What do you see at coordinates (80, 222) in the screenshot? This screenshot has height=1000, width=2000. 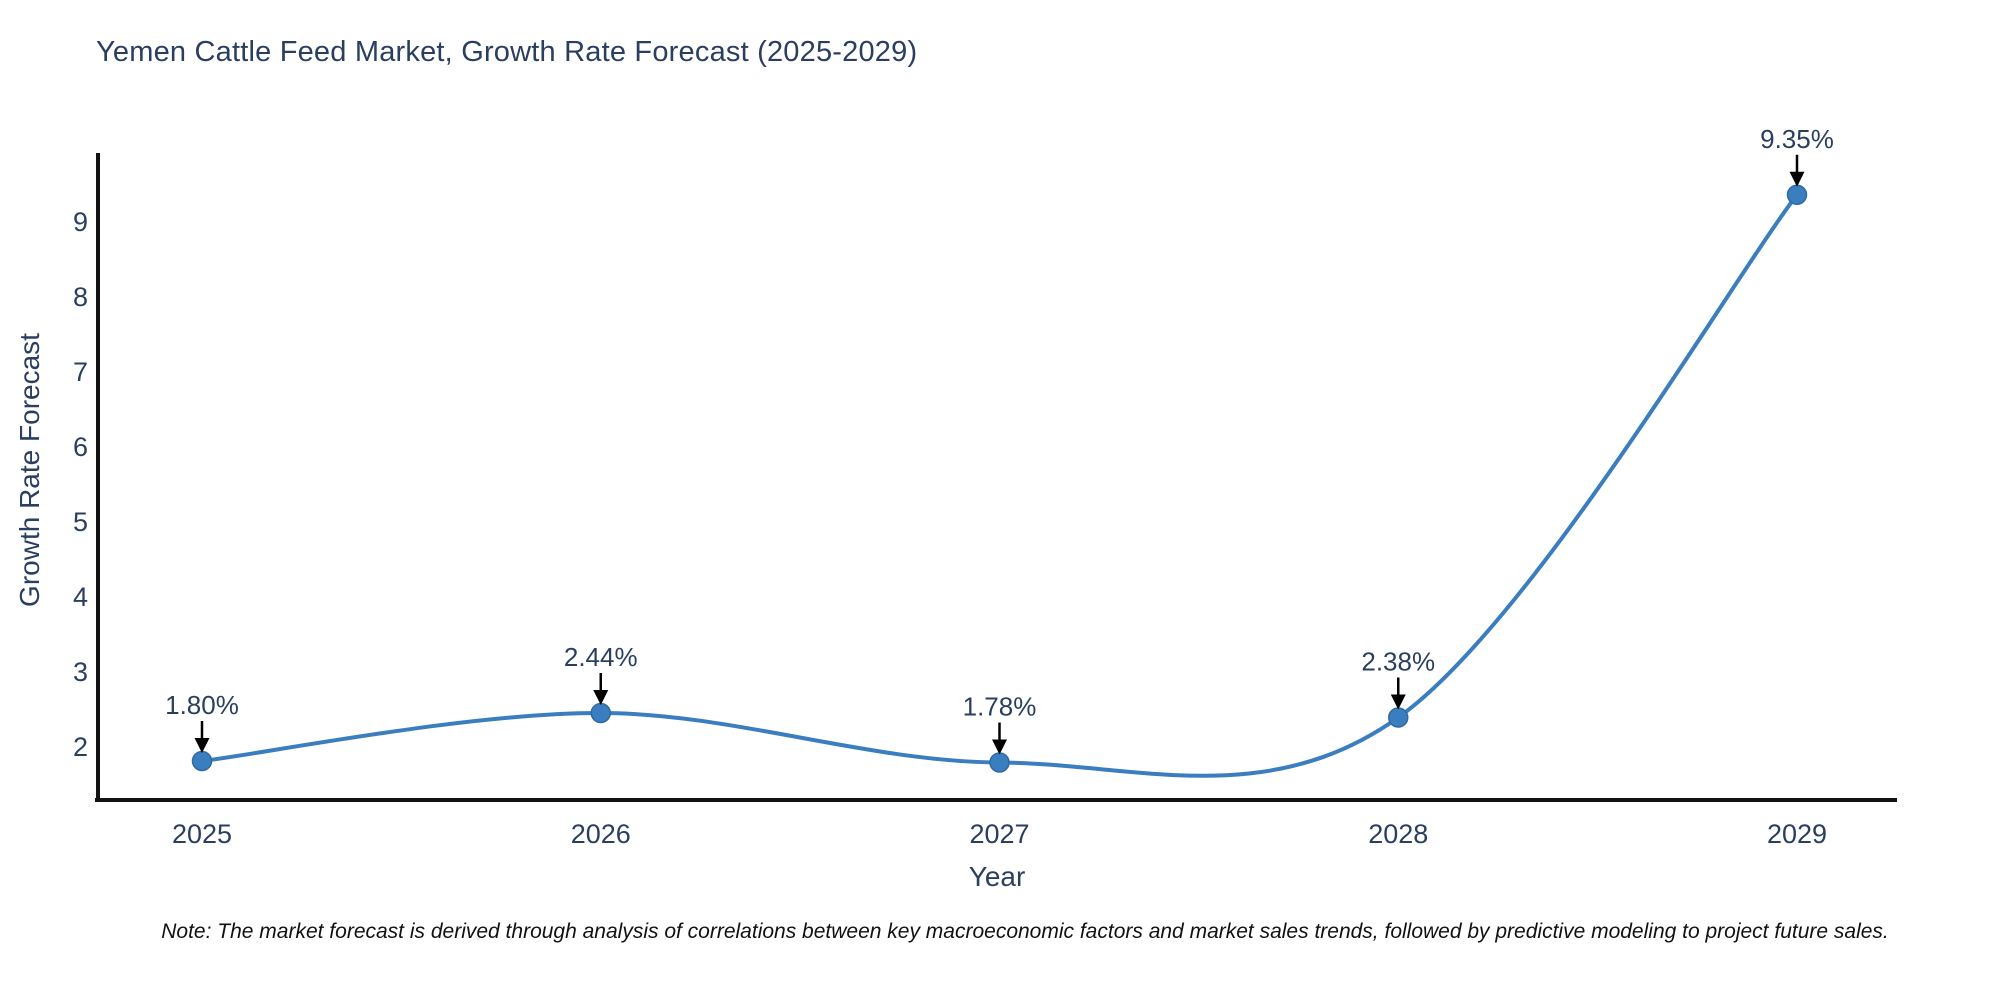 I see `y-tick-label: 9` at bounding box center [80, 222].